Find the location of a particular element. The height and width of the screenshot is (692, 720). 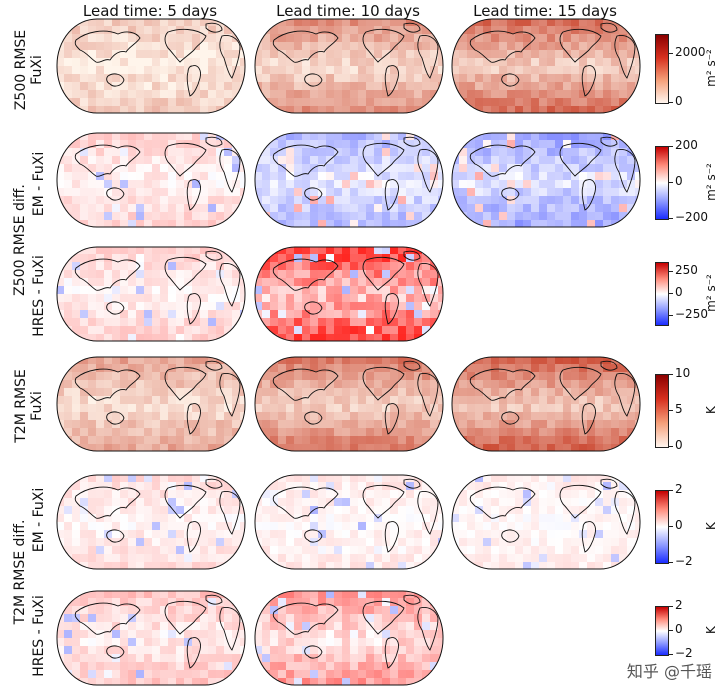

map-panel-r6-c1 is located at coordinates (151, 638).